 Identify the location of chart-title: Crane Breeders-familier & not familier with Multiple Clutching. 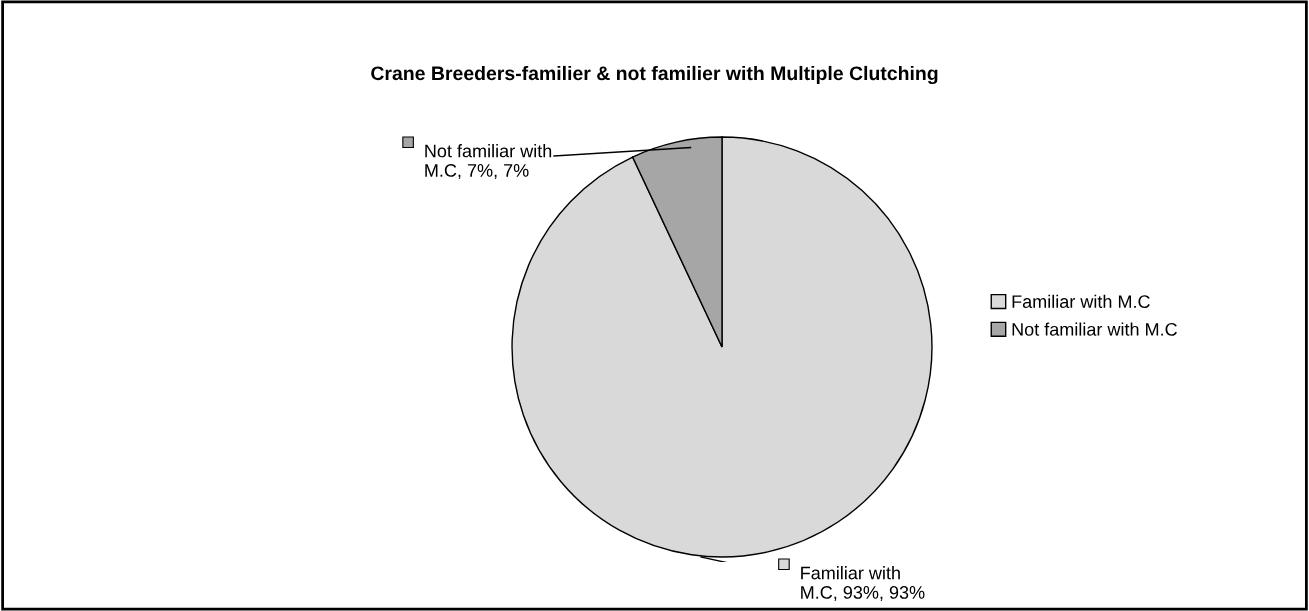
(654, 75).